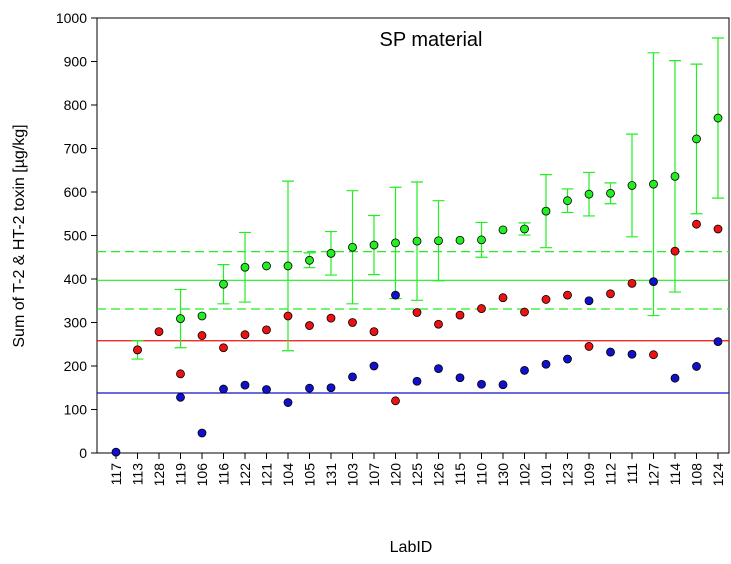 Image resolution: width=731 pixels, height=564 pixels. I want to click on x-tick-label: 107, so click(374, 475).